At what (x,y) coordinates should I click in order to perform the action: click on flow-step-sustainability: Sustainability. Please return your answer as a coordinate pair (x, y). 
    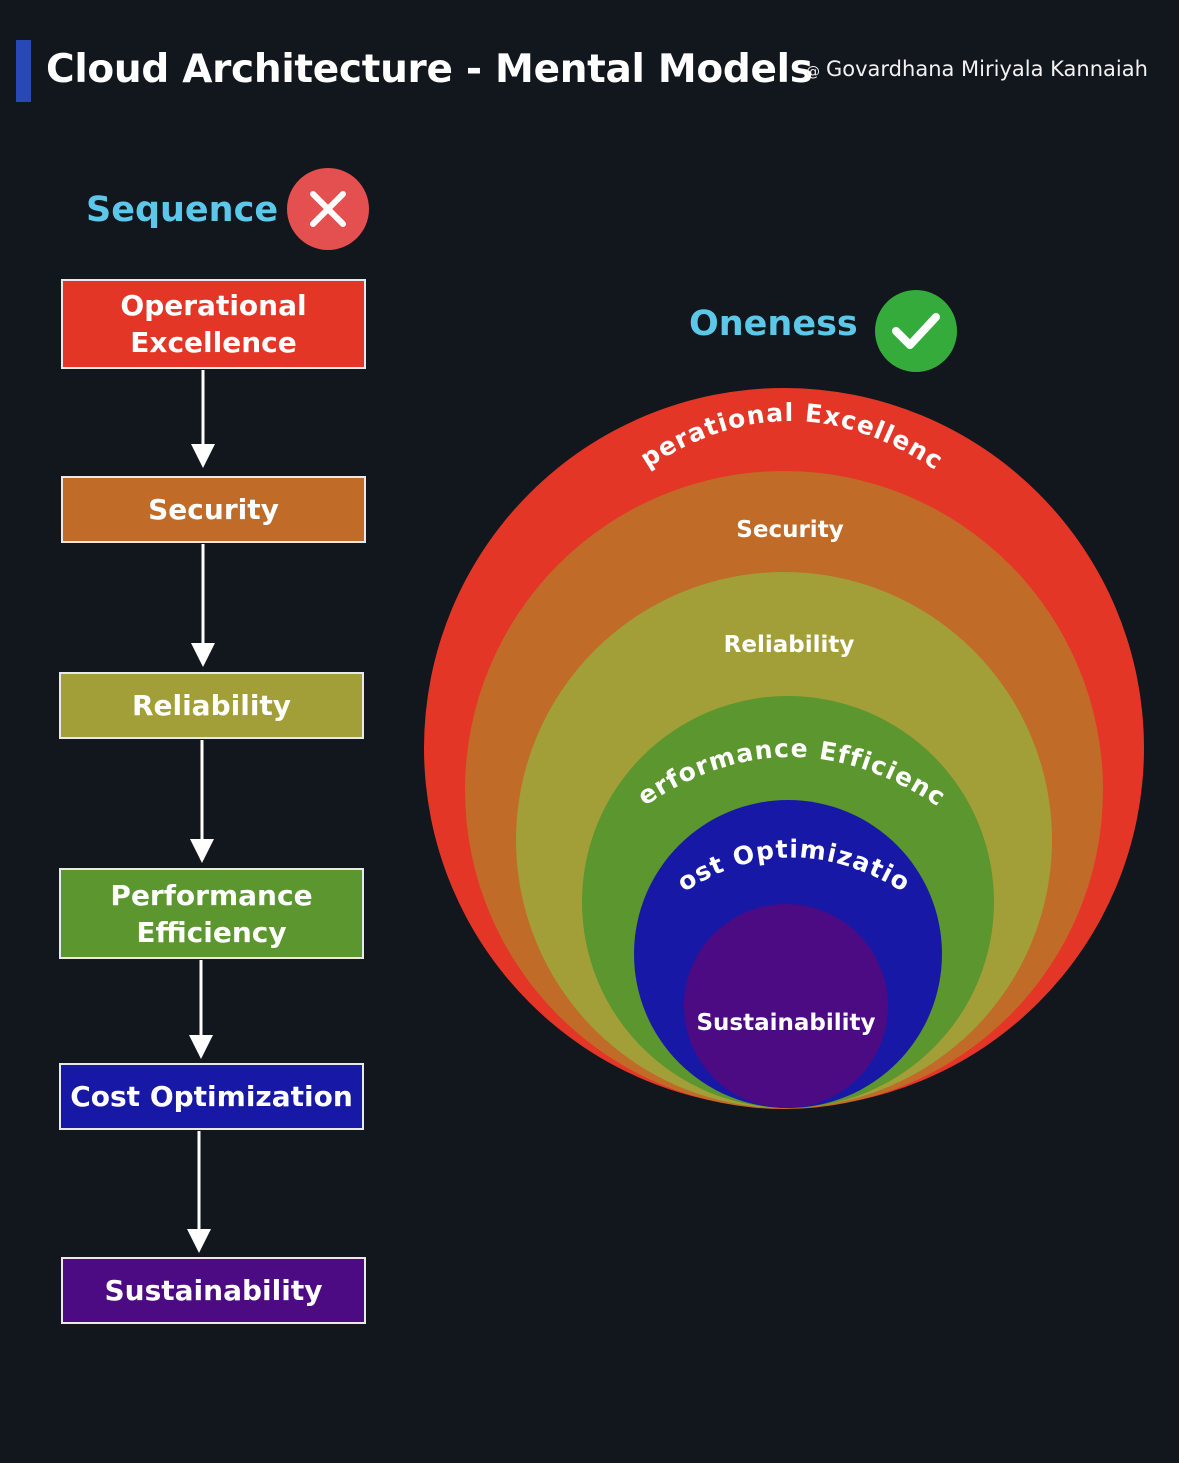
    Looking at the image, I should click on (213, 1290).